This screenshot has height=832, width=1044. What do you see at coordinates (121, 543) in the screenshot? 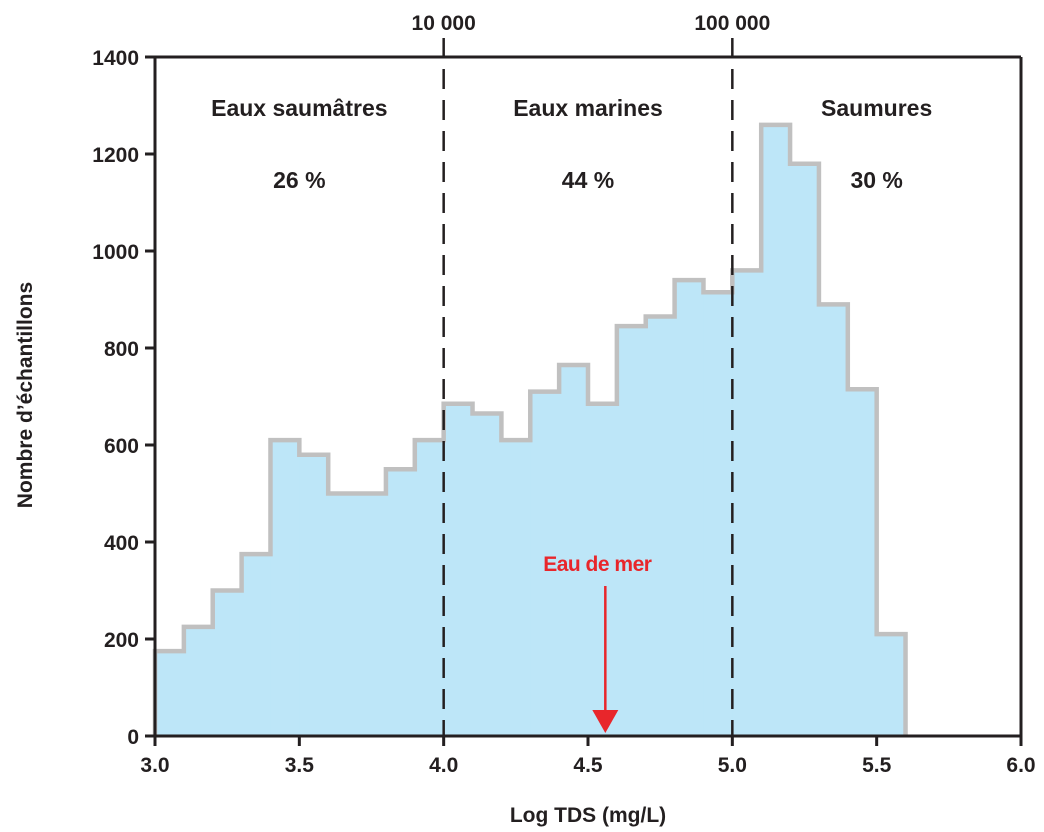
I see `y-tick-label-2: 400` at bounding box center [121, 543].